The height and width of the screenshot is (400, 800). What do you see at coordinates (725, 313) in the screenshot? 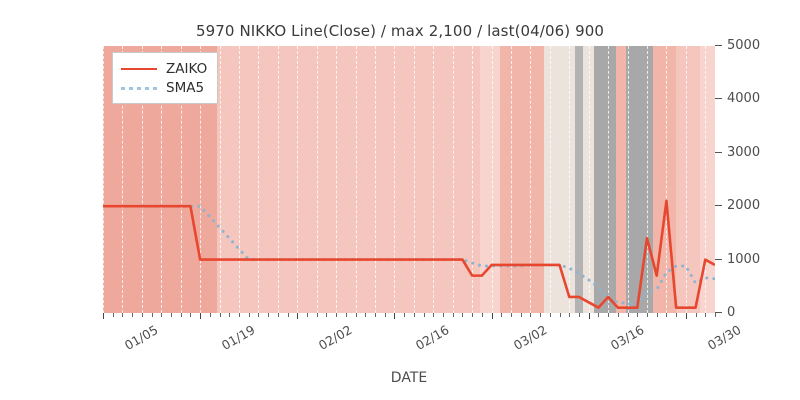
I see `y-axis-tick: 0` at bounding box center [725, 313].